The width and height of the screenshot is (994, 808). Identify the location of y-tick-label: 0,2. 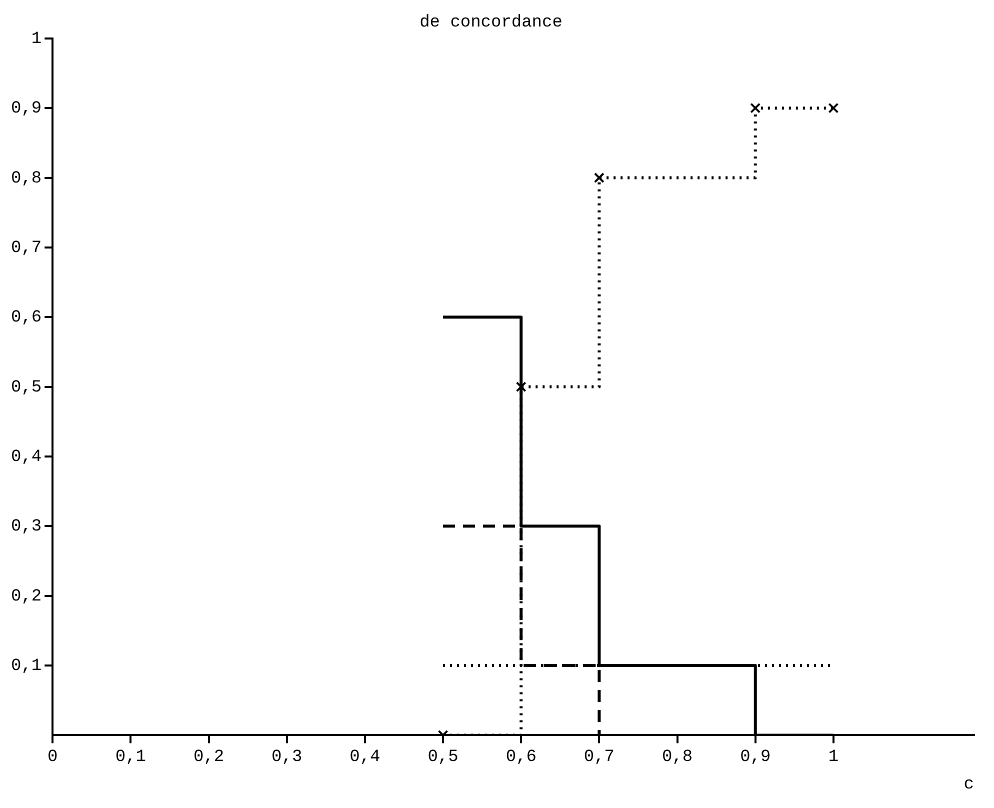
(26, 596).